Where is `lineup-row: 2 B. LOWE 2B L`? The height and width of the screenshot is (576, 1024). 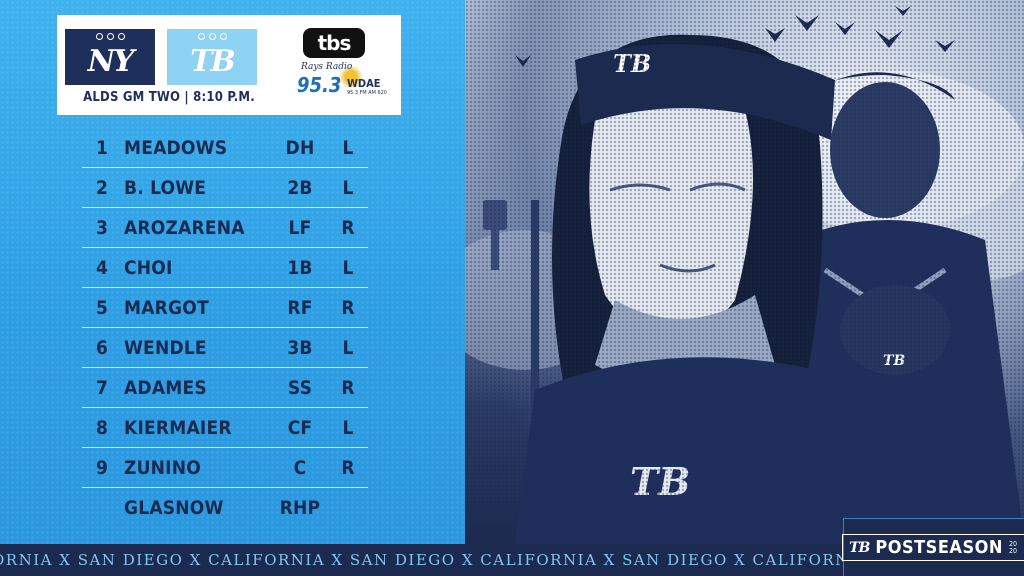 lineup-row: 2 B. LOWE 2B L is located at coordinates (225, 188).